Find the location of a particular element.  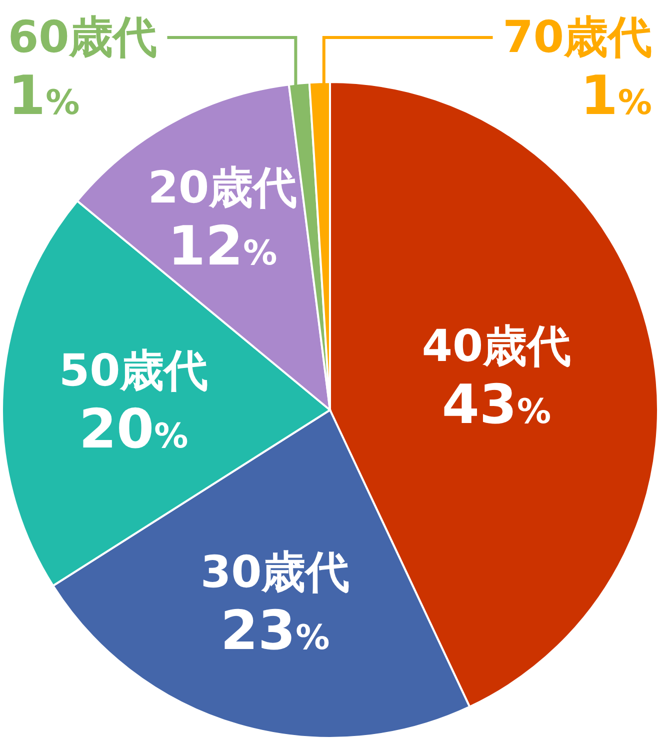

slice-label: 50歳代 is located at coordinates (133, 371).